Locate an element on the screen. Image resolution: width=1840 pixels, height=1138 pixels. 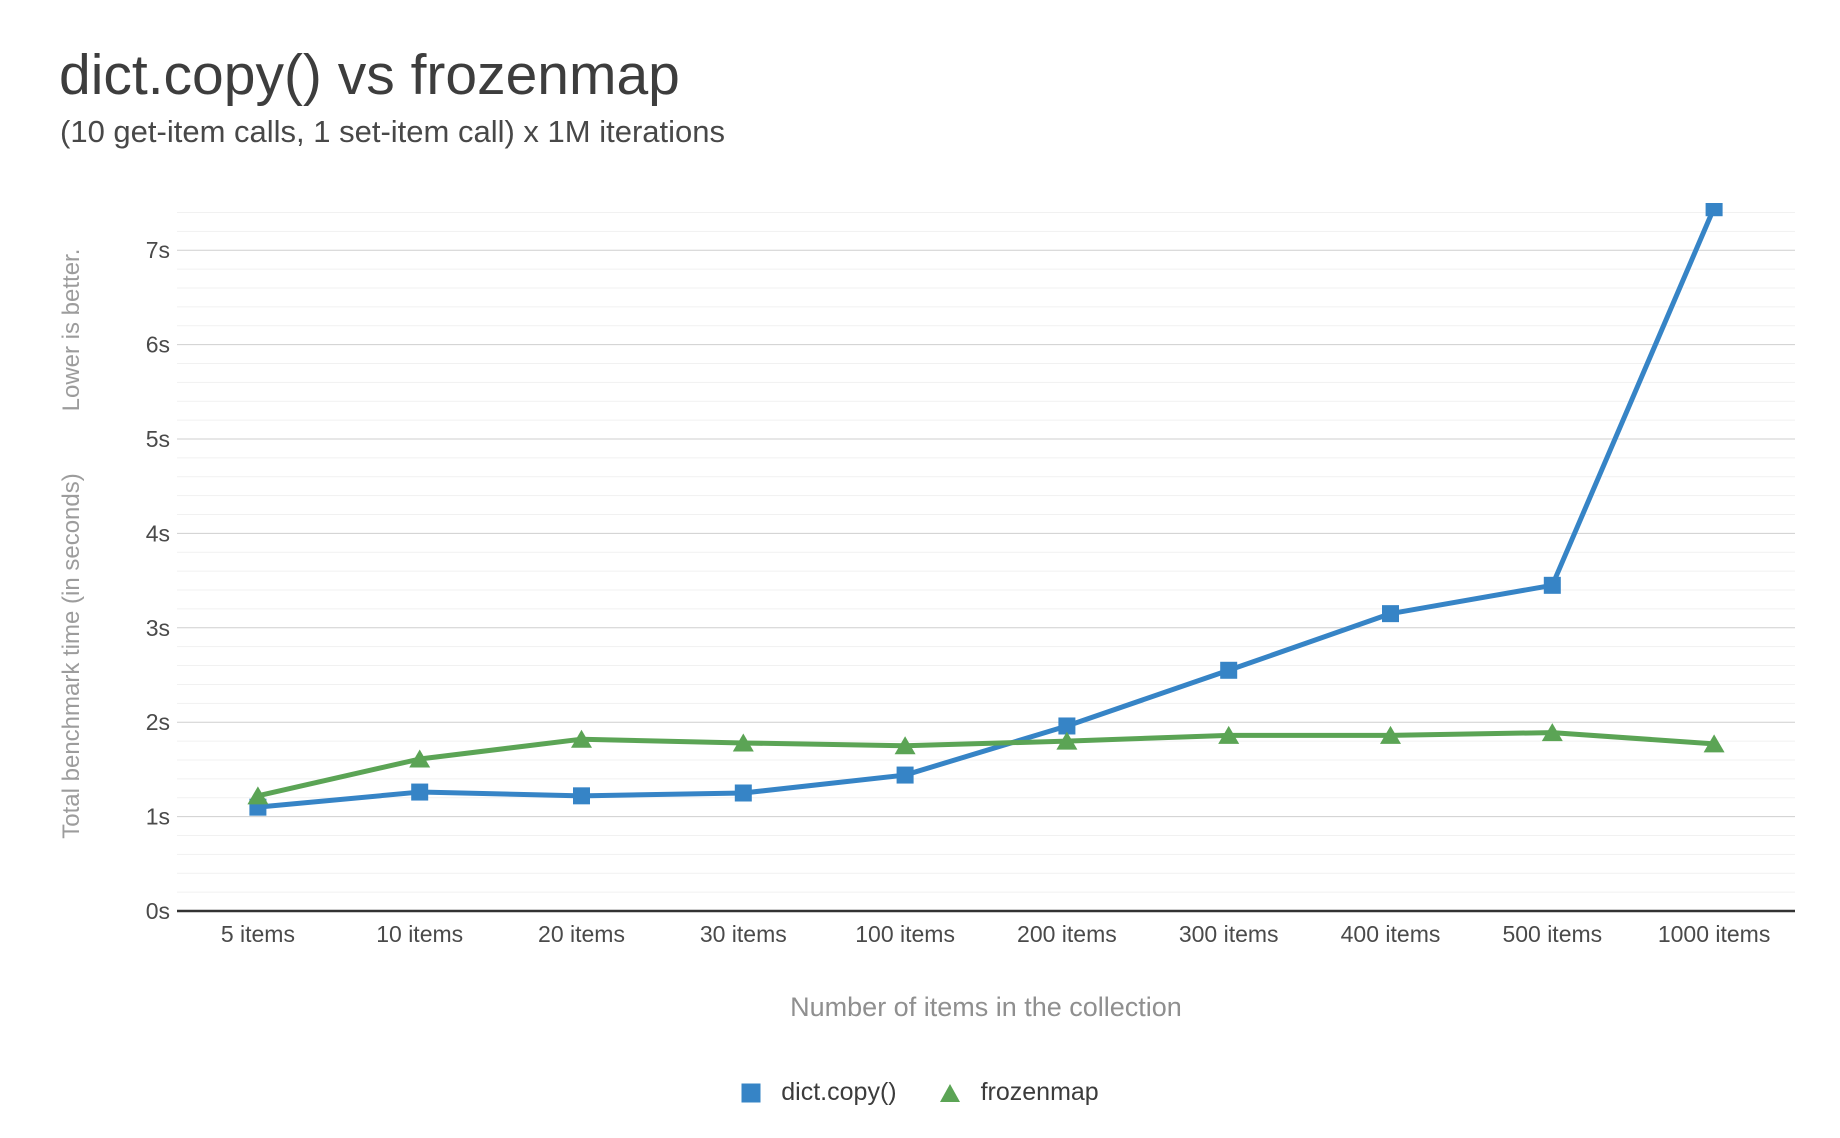
series-line-frozenmap is located at coordinates (986, 764).